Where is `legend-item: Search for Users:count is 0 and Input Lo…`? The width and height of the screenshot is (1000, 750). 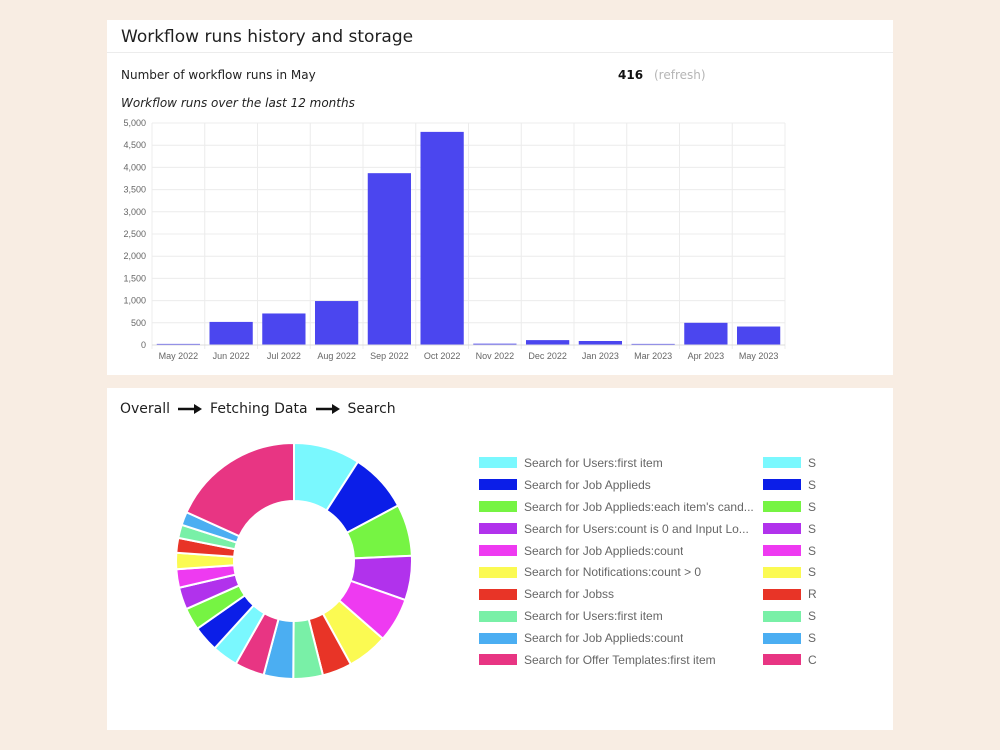 legend-item: Search for Users:count is 0 and Input Lo… is located at coordinates (629, 529).